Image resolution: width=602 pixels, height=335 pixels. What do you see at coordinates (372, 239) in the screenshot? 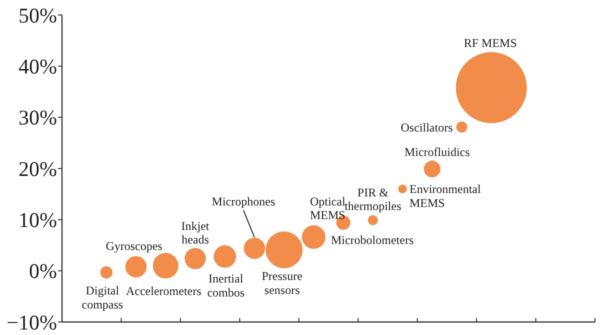
I see `annotation: Microbolometers` at bounding box center [372, 239].